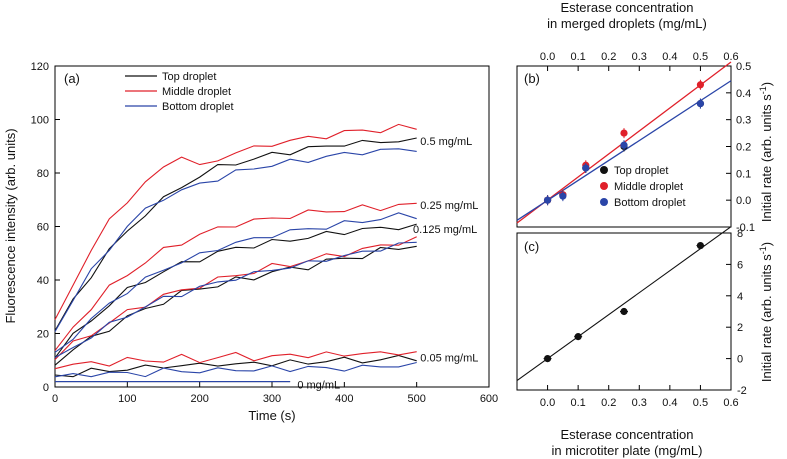 The height and width of the screenshot is (459, 787). What do you see at coordinates (650, 203) in the screenshot?
I see `legend-b-bottom-label: Bottom droplet` at bounding box center [650, 203].